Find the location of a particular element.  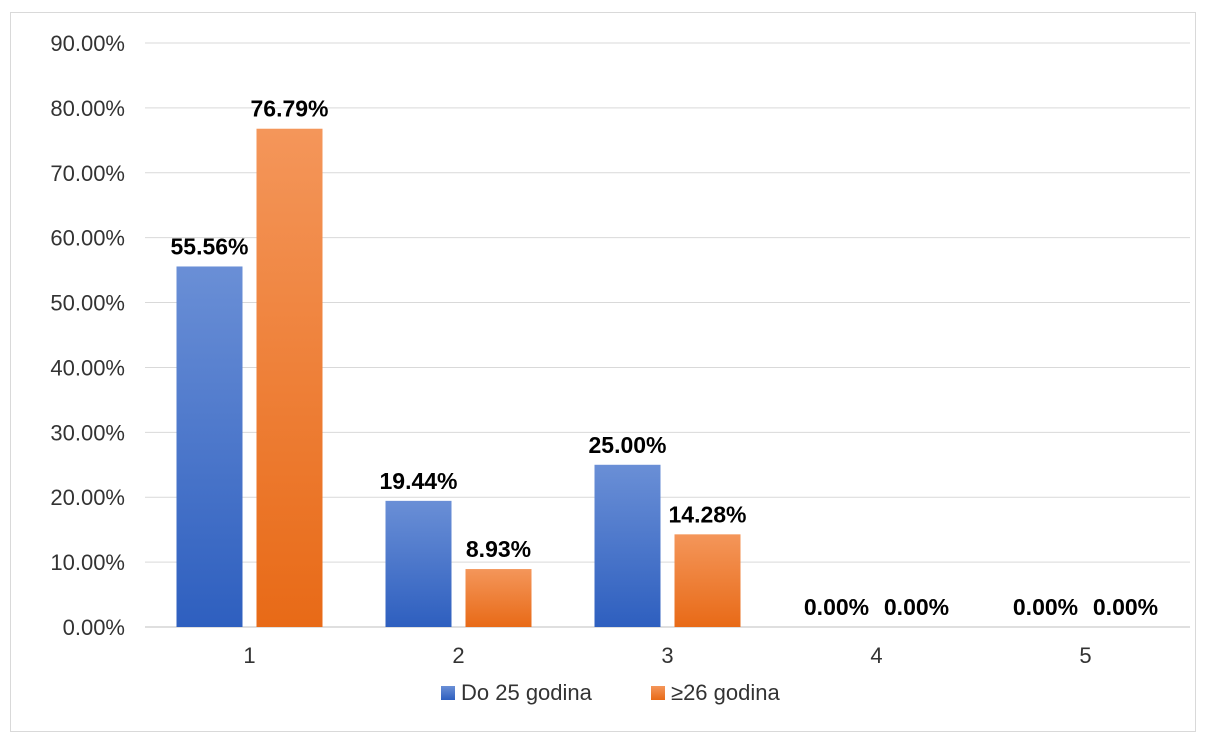

x-axis-tick-labels: 1 2 3 4 5 is located at coordinates (667, 655).